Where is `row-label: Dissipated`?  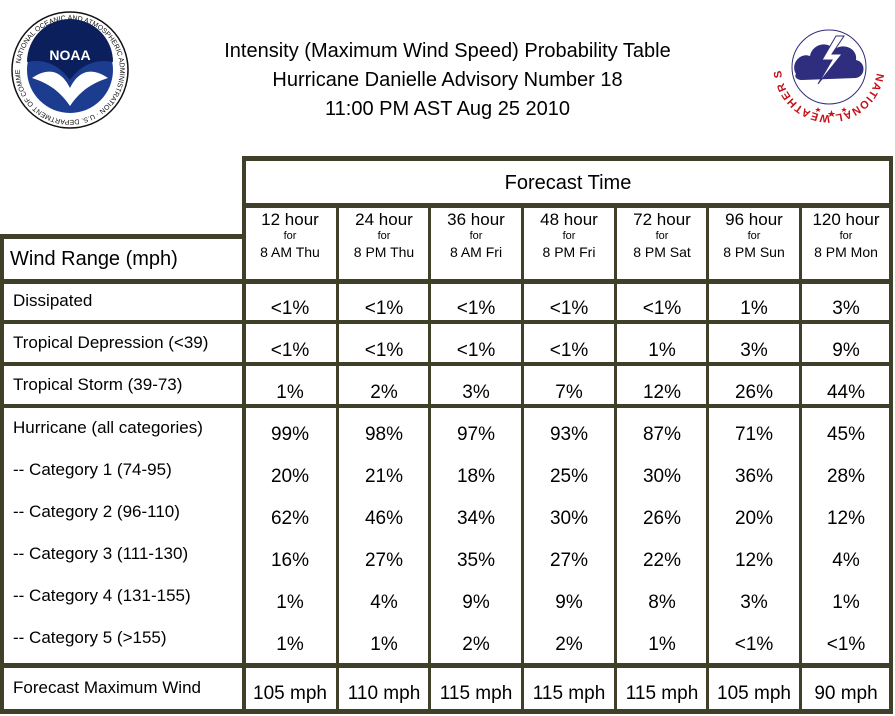 row-label: Dissipated is located at coordinates (53, 300).